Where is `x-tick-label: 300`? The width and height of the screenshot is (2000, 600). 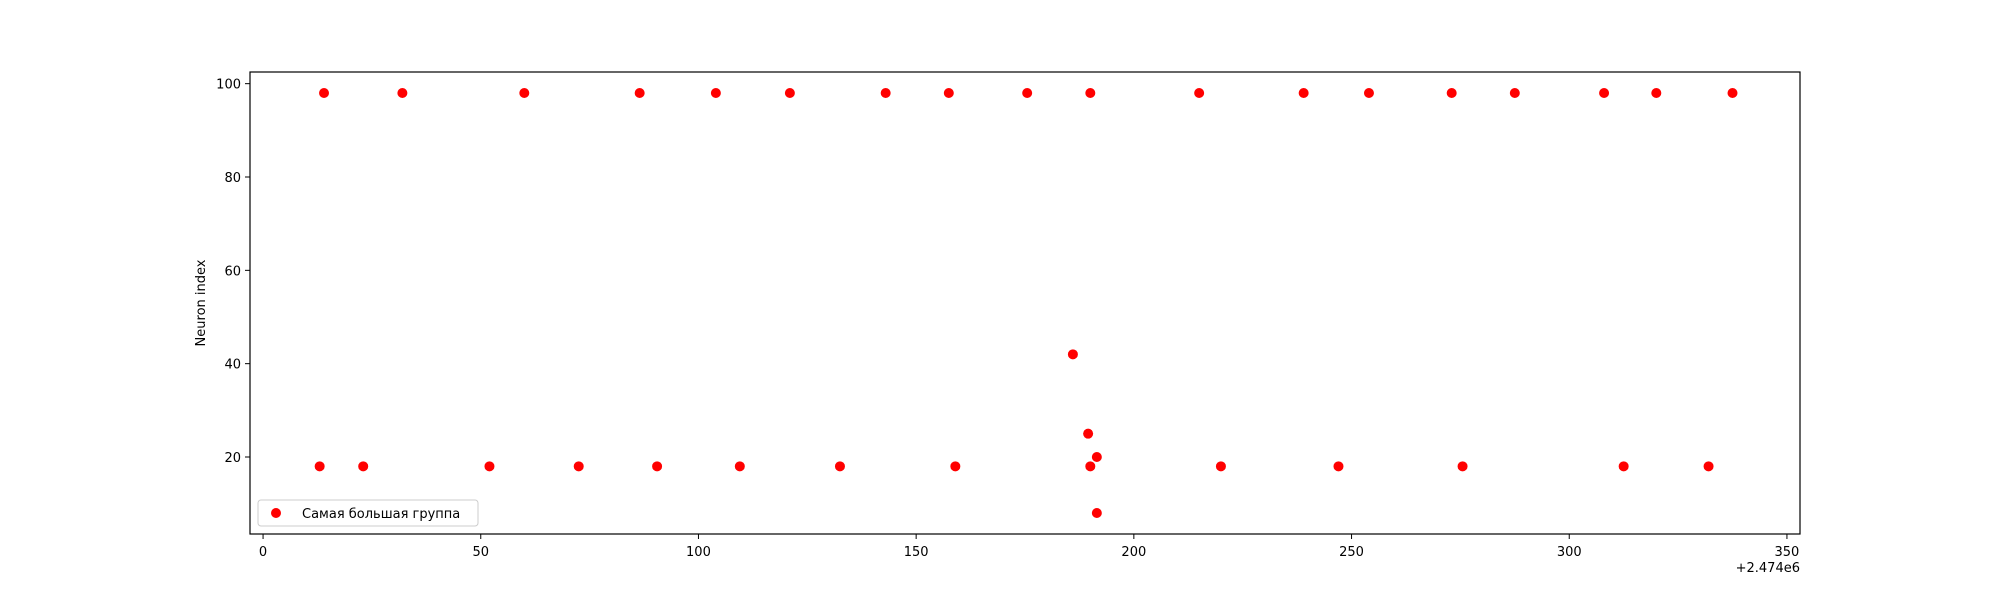 x-tick-label: 300 is located at coordinates (1569, 552).